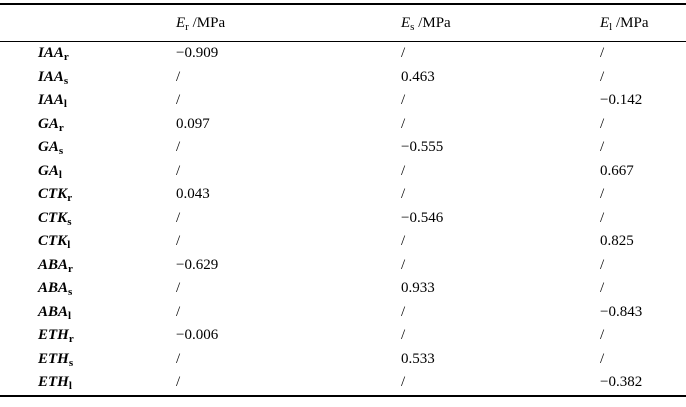 This screenshot has width=686, height=407. What do you see at coordinates (88, 195) in the screenshot?
I see `row-label: CTKr` at bounding box center [88, 195].